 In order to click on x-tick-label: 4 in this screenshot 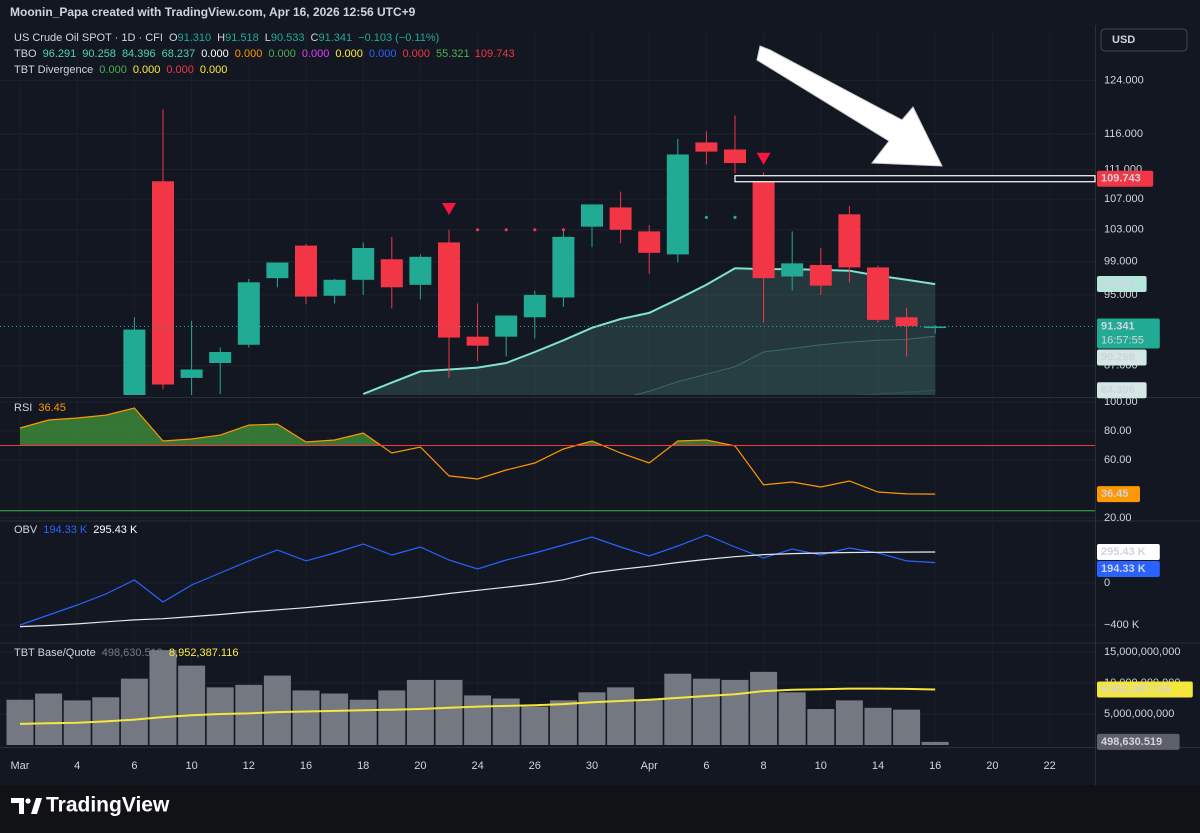, I will do `click(77, 766)`.